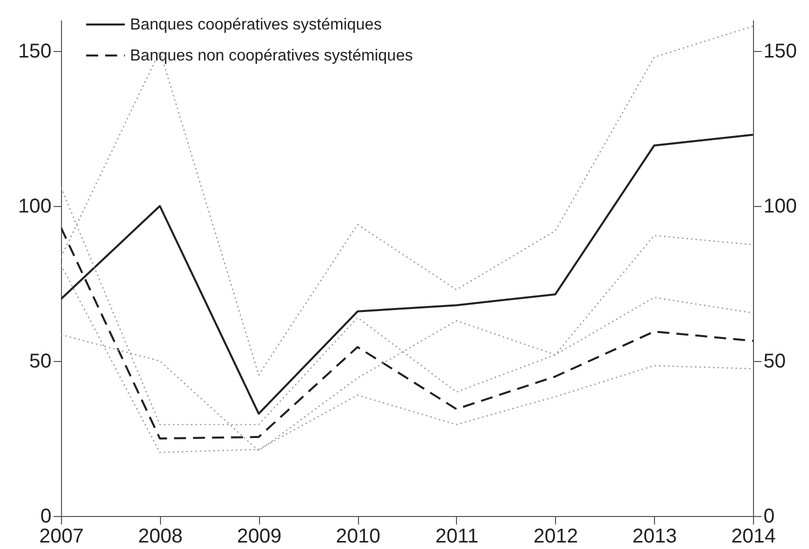 Image resolution: width=809 pixels, height=549 pixels. Describe the element at coordinates (61, 537) in the screenshot. I see `x-tick-label: 2007` at that location.